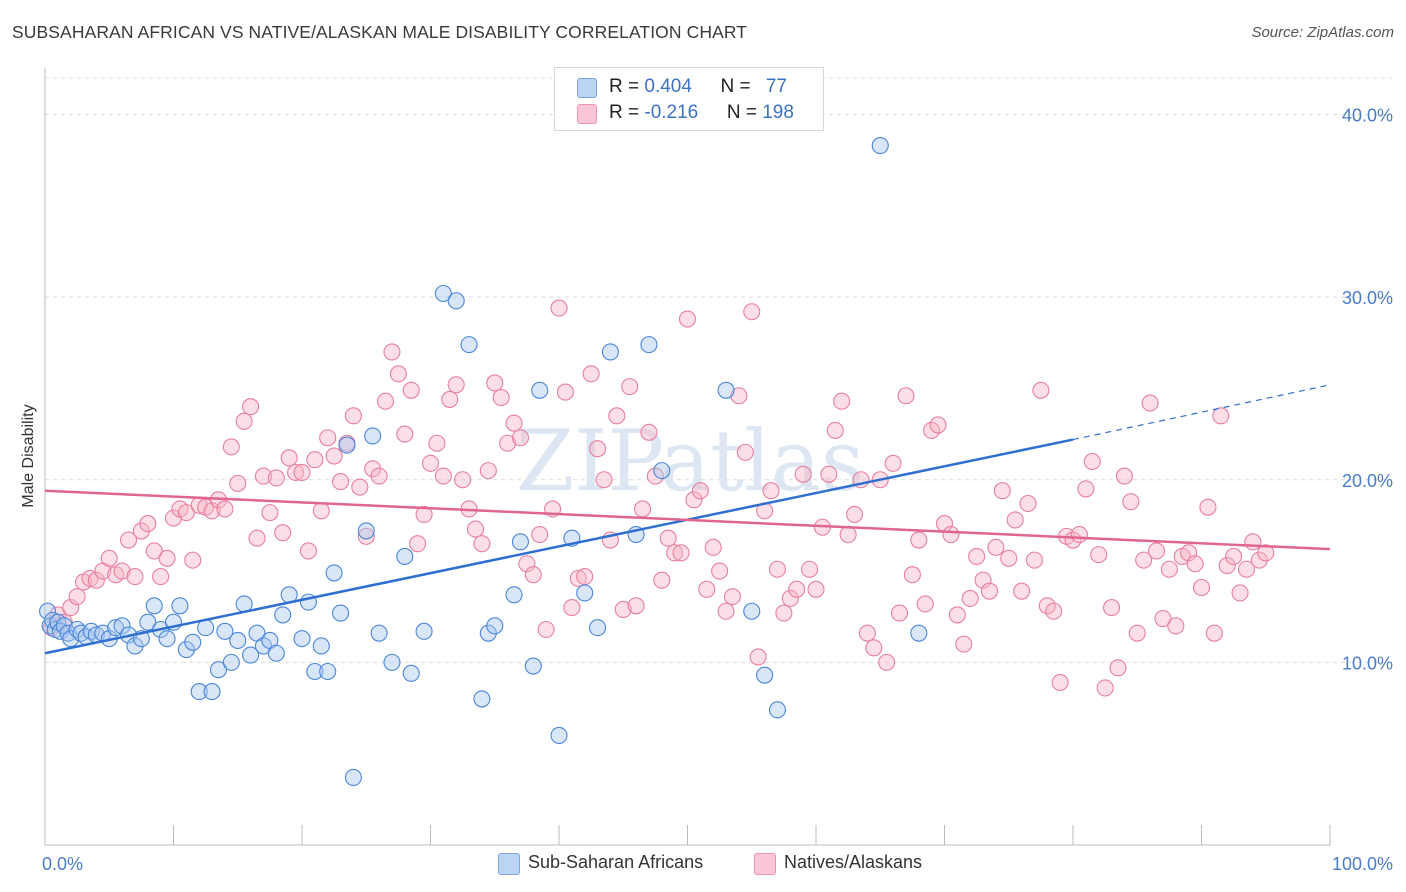  Describe the element at coordinates (587, 88) in the screenshot. I see `blue-swatch` at that location.